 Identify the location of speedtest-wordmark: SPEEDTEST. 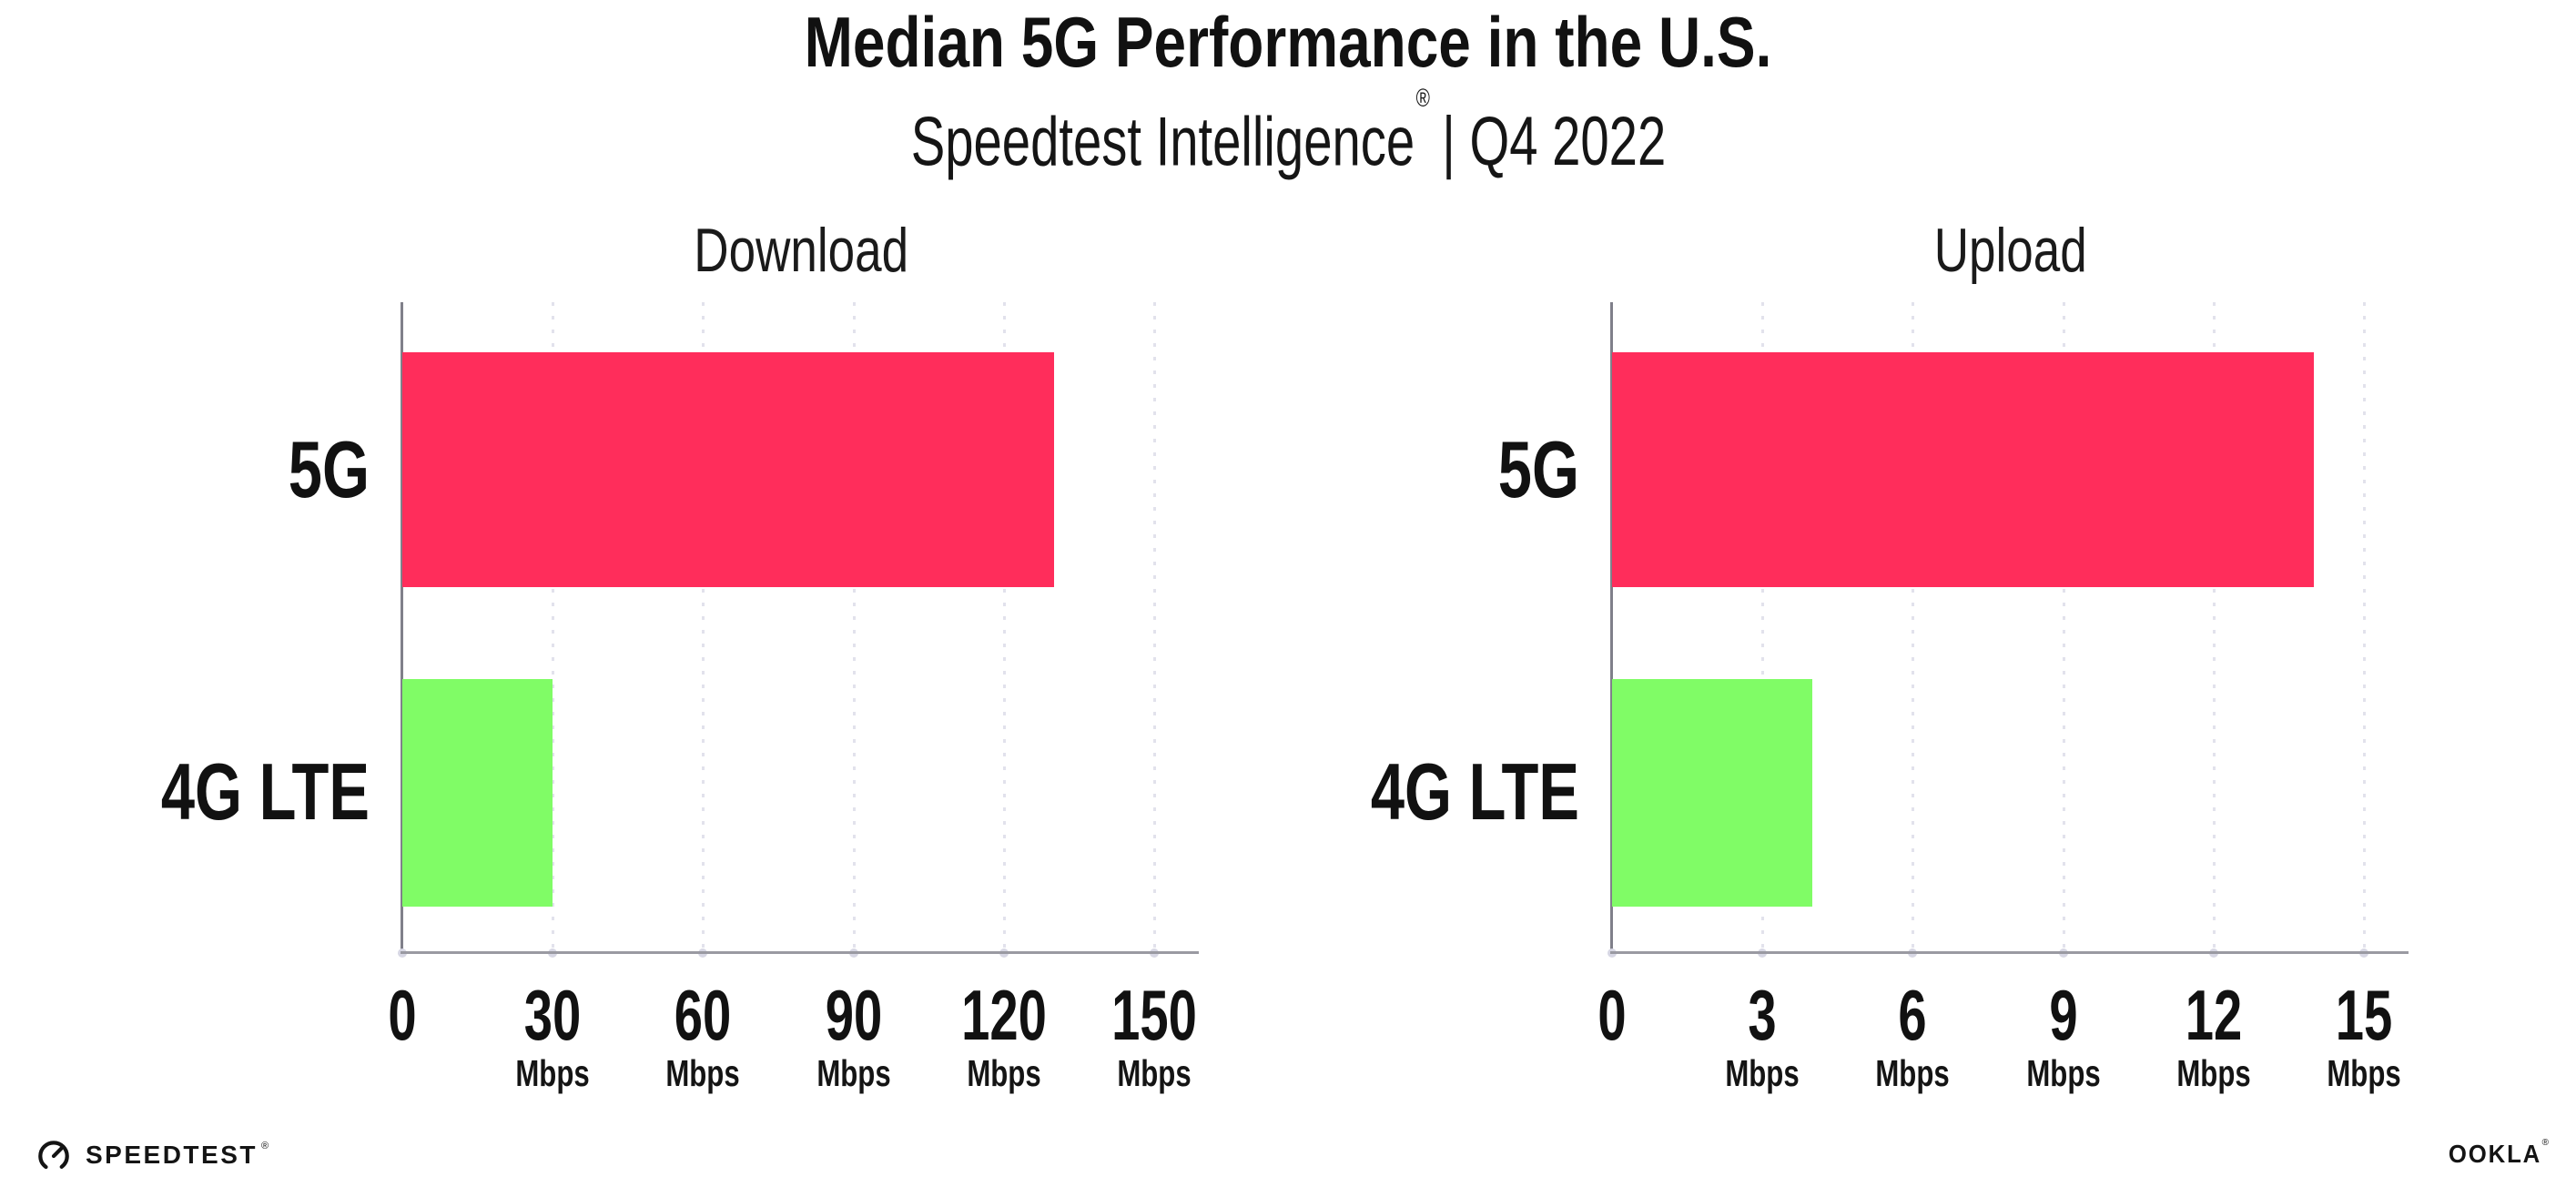
(172, 1155).